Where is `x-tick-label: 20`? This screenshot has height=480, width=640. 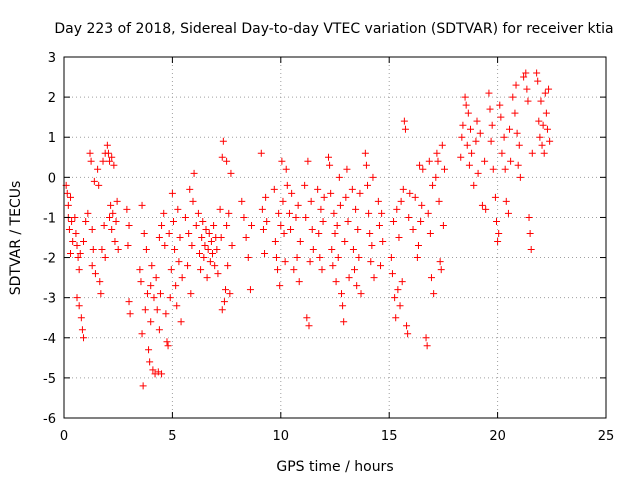 x-tick-label: 20 is located at coordinates (497, 436).